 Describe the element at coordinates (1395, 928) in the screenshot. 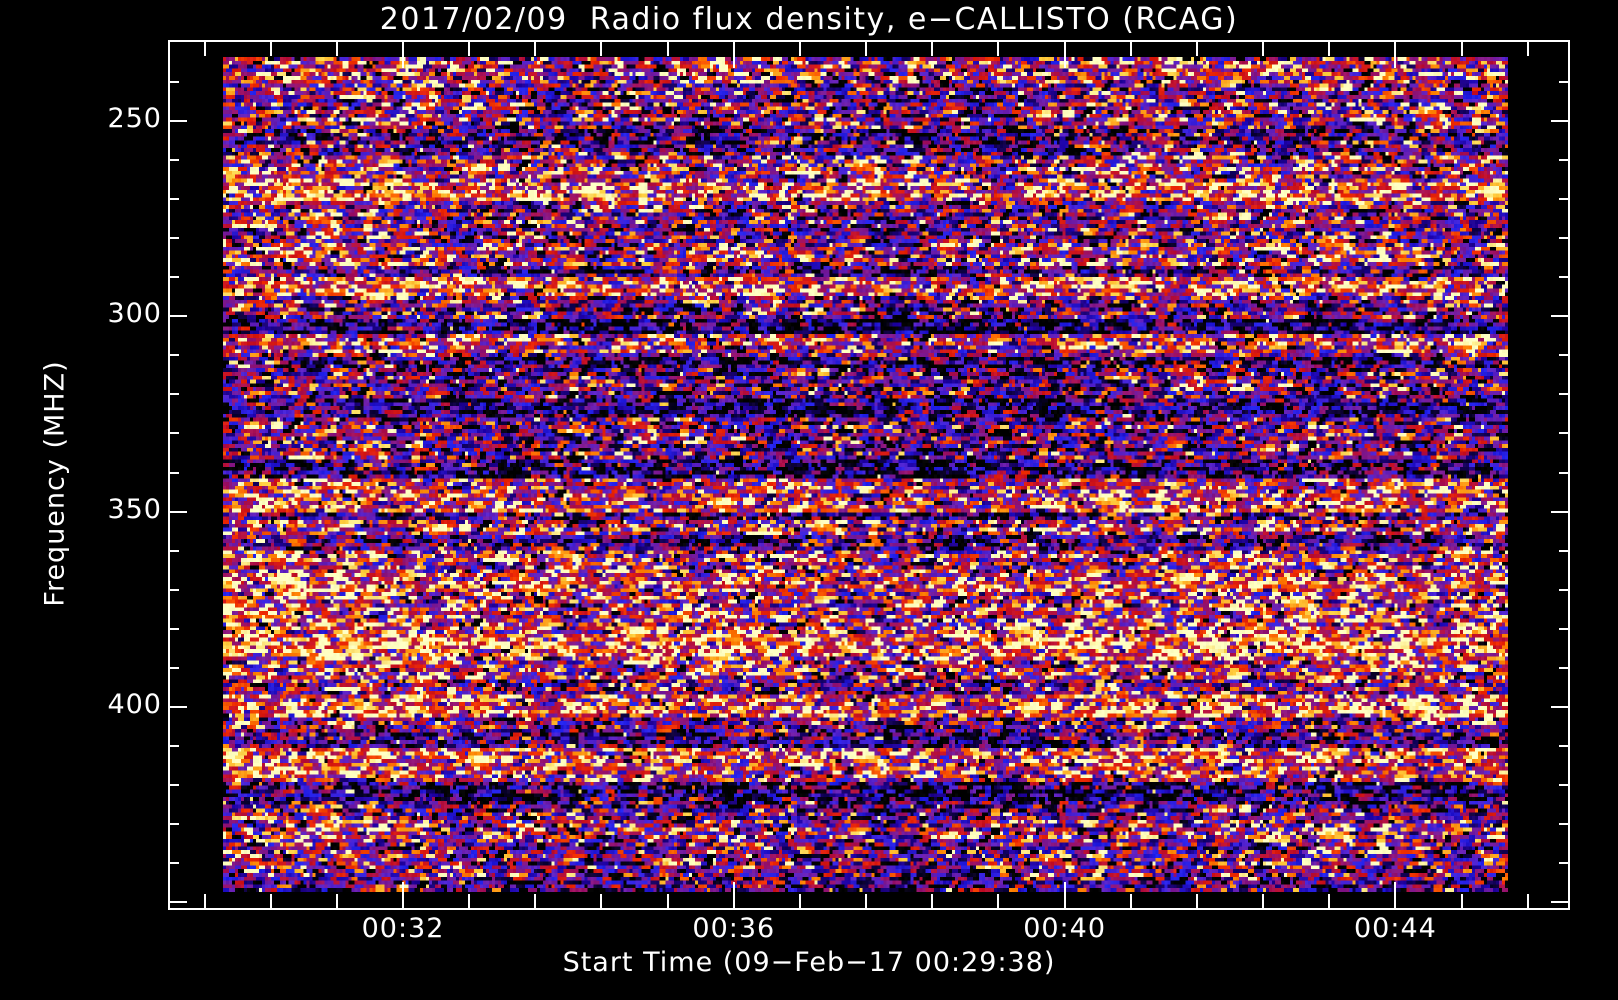

I see `x-tick-label: 00:44` at that location.